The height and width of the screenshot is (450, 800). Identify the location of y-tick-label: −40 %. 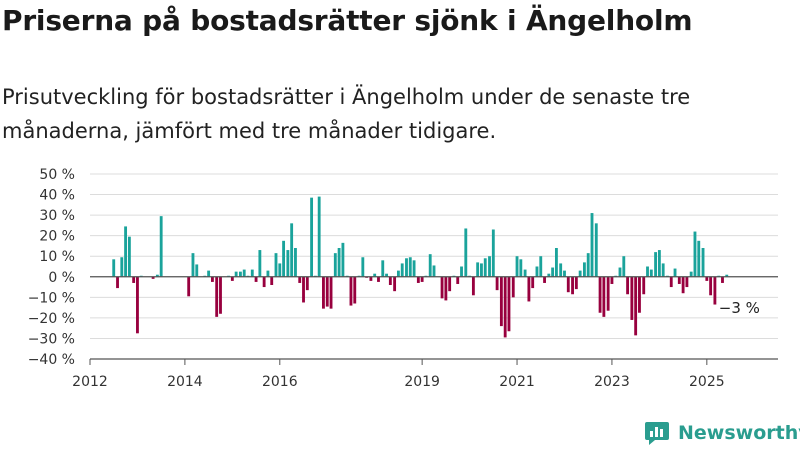
(51, 360).